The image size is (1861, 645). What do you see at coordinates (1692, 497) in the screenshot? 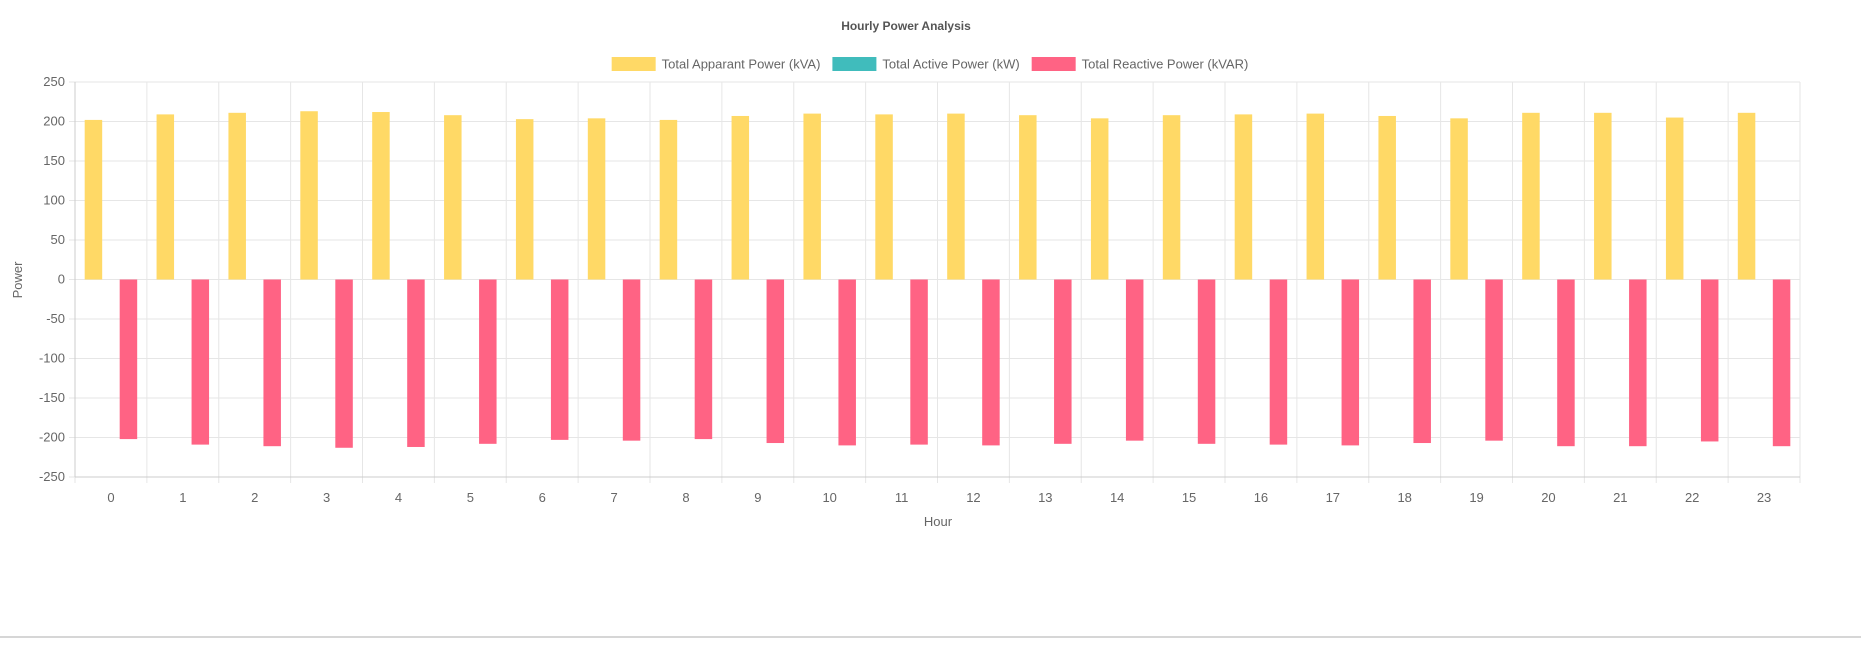
I see `x-tick-label: 22` at bounding box center [1692, 497].